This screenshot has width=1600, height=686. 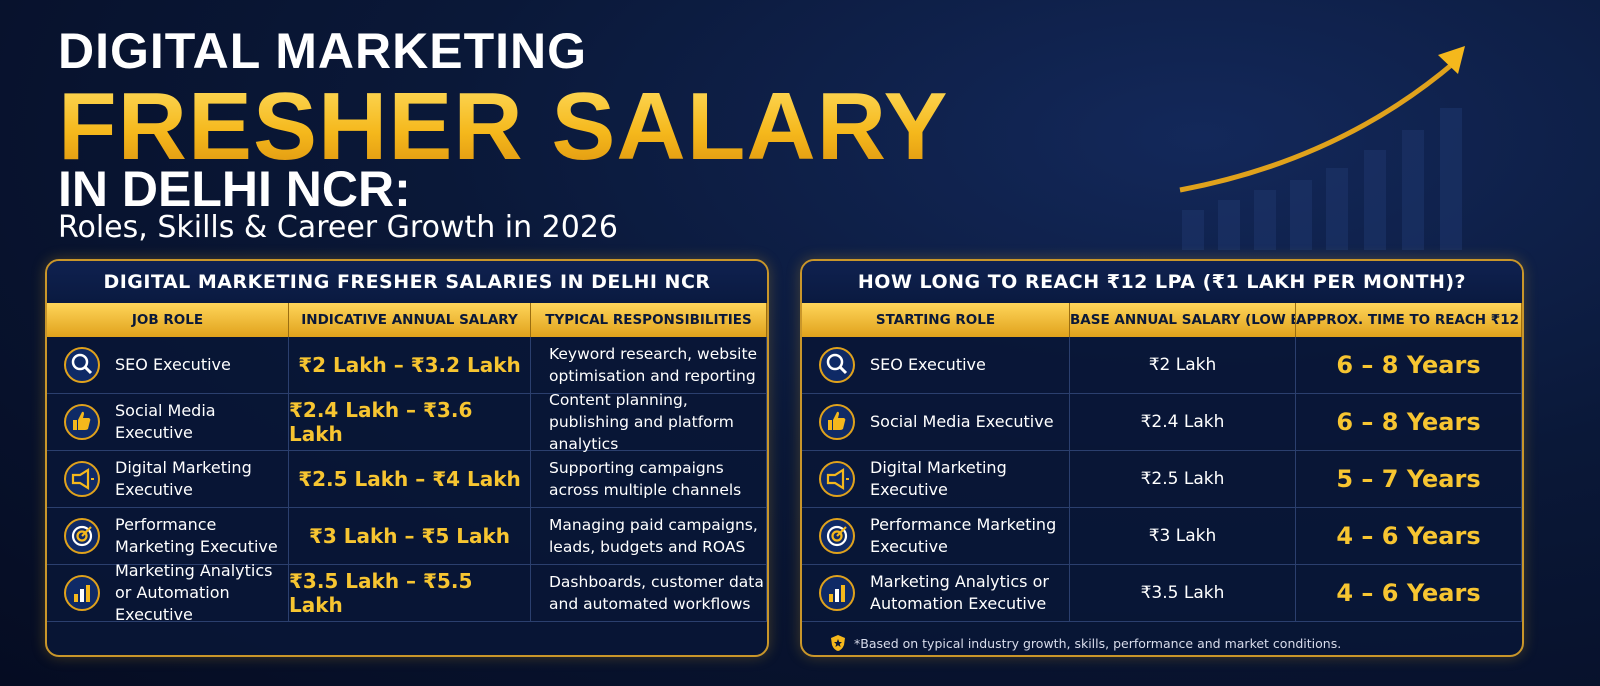 What do you see at coordinates (410, 320) in the screenshot?
I see `column-header: INDICATIVE ANNUAL SALARY` at bounding box center [410, 320].